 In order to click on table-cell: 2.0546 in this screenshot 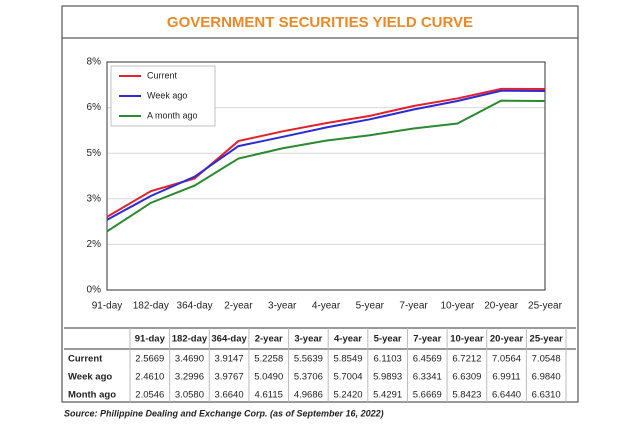, I will do `click(149, 395)`.